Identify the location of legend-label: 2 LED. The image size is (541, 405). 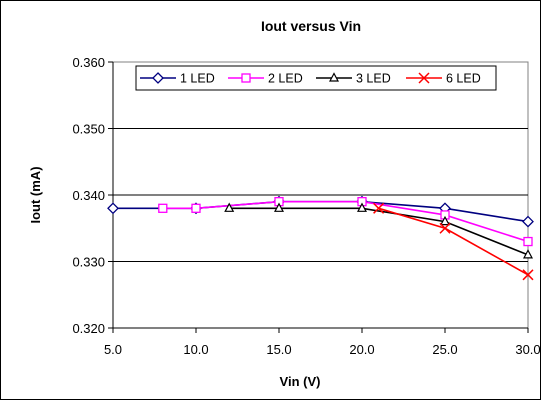
(285, 79).